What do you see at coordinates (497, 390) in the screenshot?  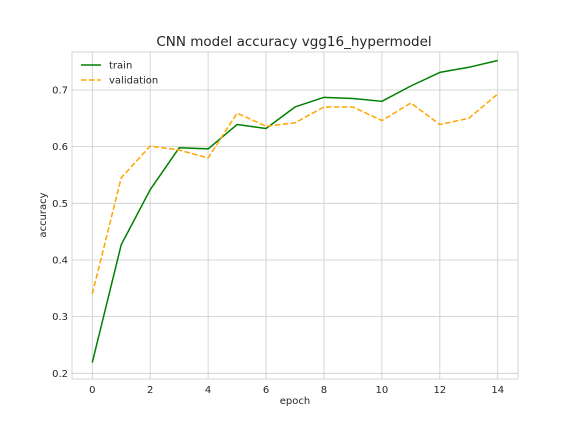 I see `x-tick-label: 14` at bounding box center [497, 390].